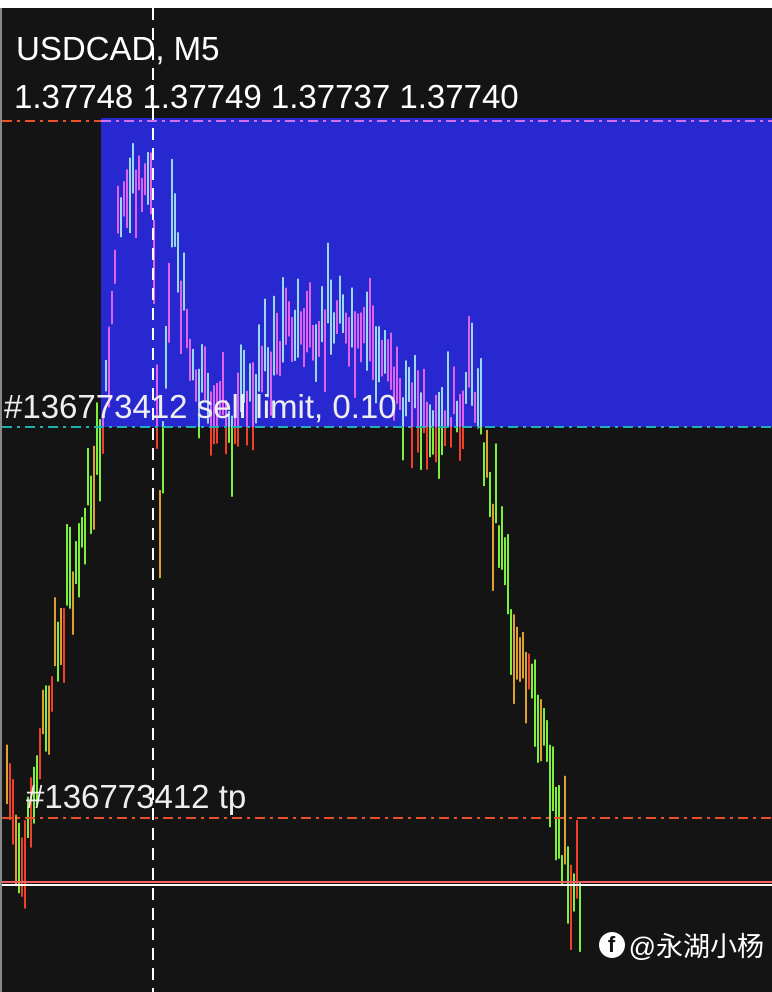 This screenshot has height=992, width=772. What do you see at coordinates (696, 947) in the screenshot?
I see `watermark-text: @永湖小杨` at bounding box center [696, 947].